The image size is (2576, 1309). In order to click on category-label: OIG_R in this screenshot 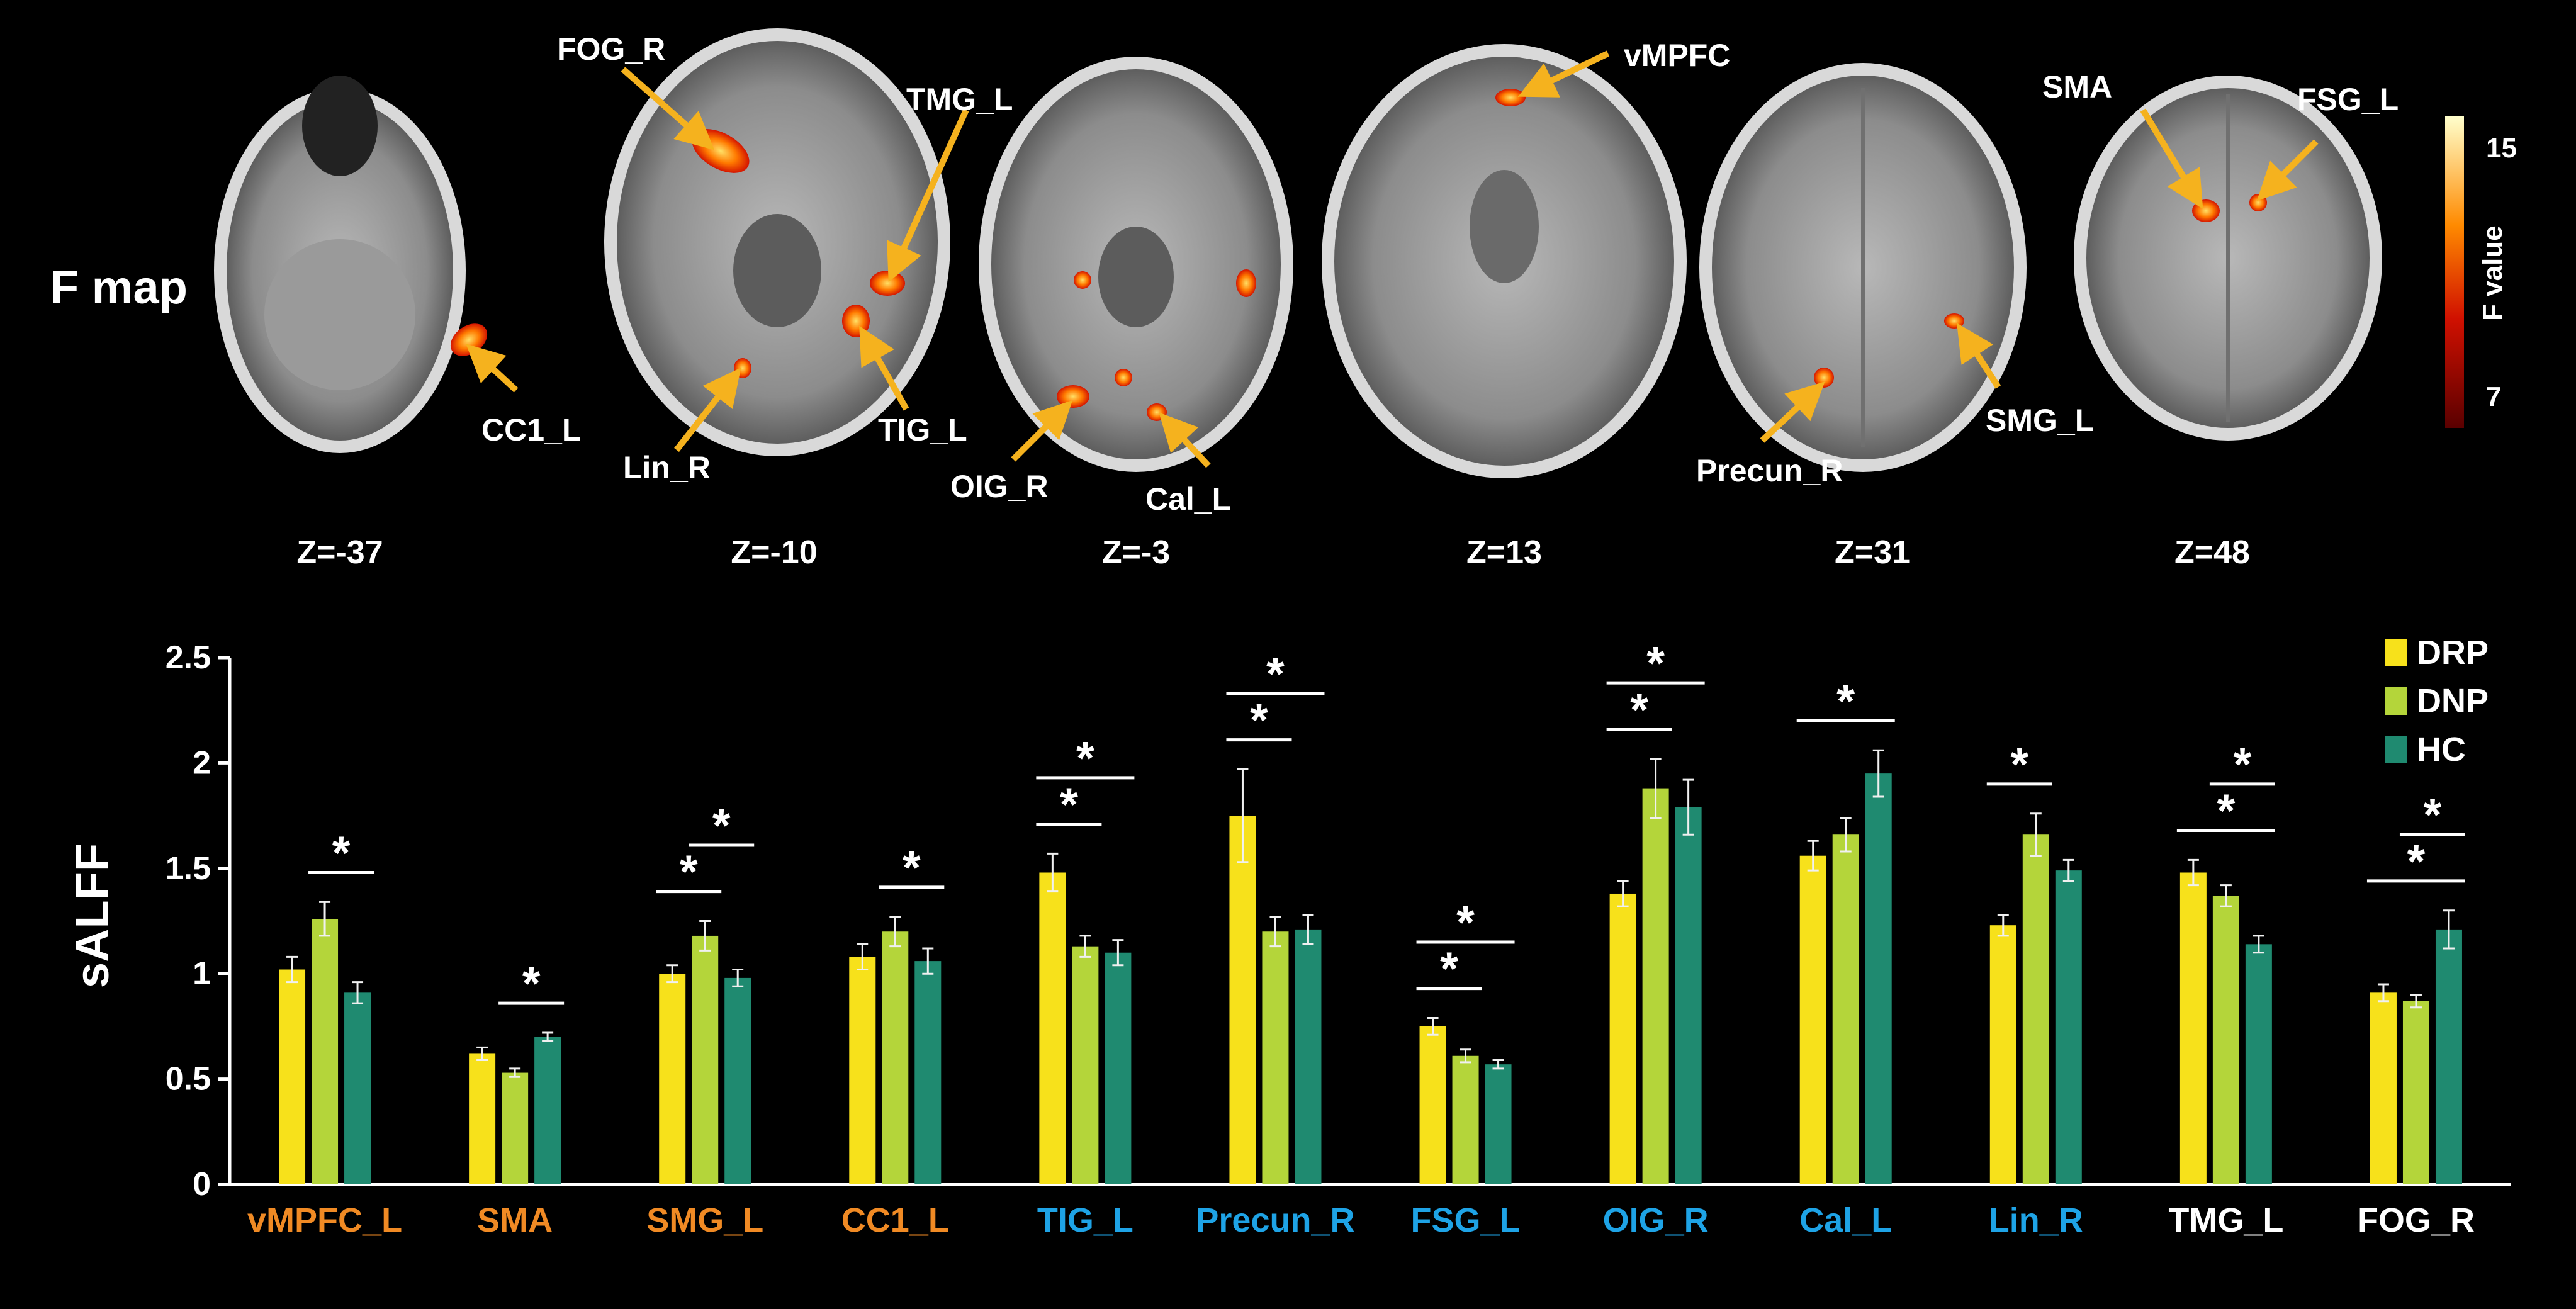, I will do `click(1656, 1220)`.